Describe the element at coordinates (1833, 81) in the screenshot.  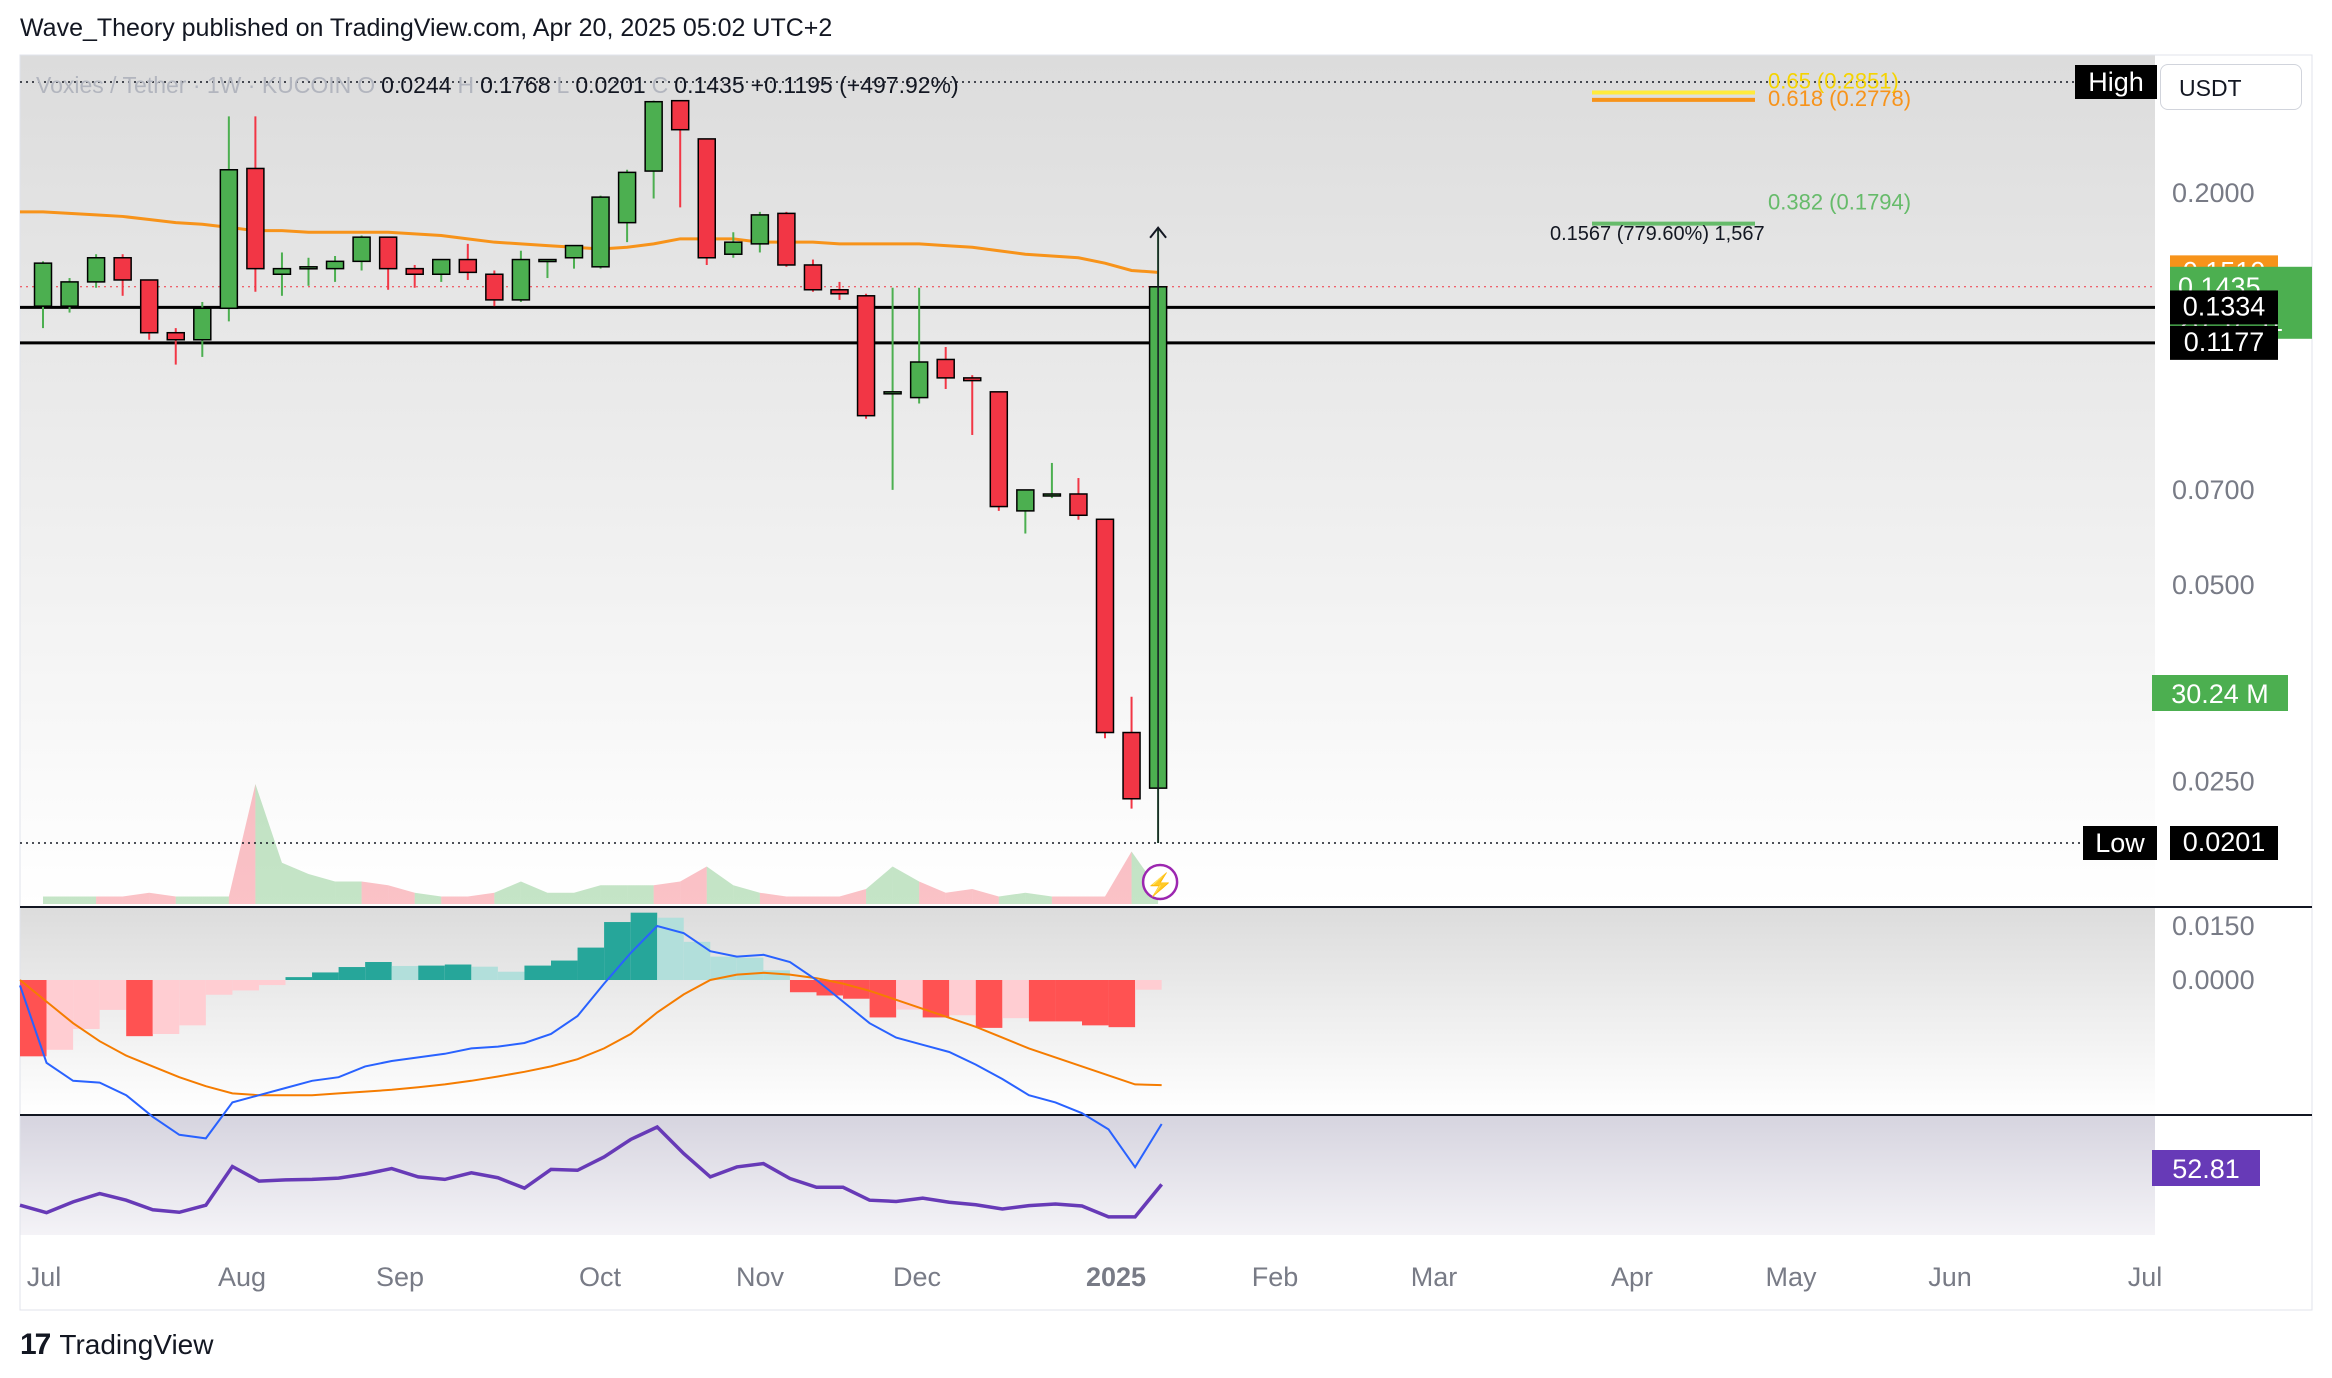
I see `fib-065-label: 0.65 (0.2851)` at that location.